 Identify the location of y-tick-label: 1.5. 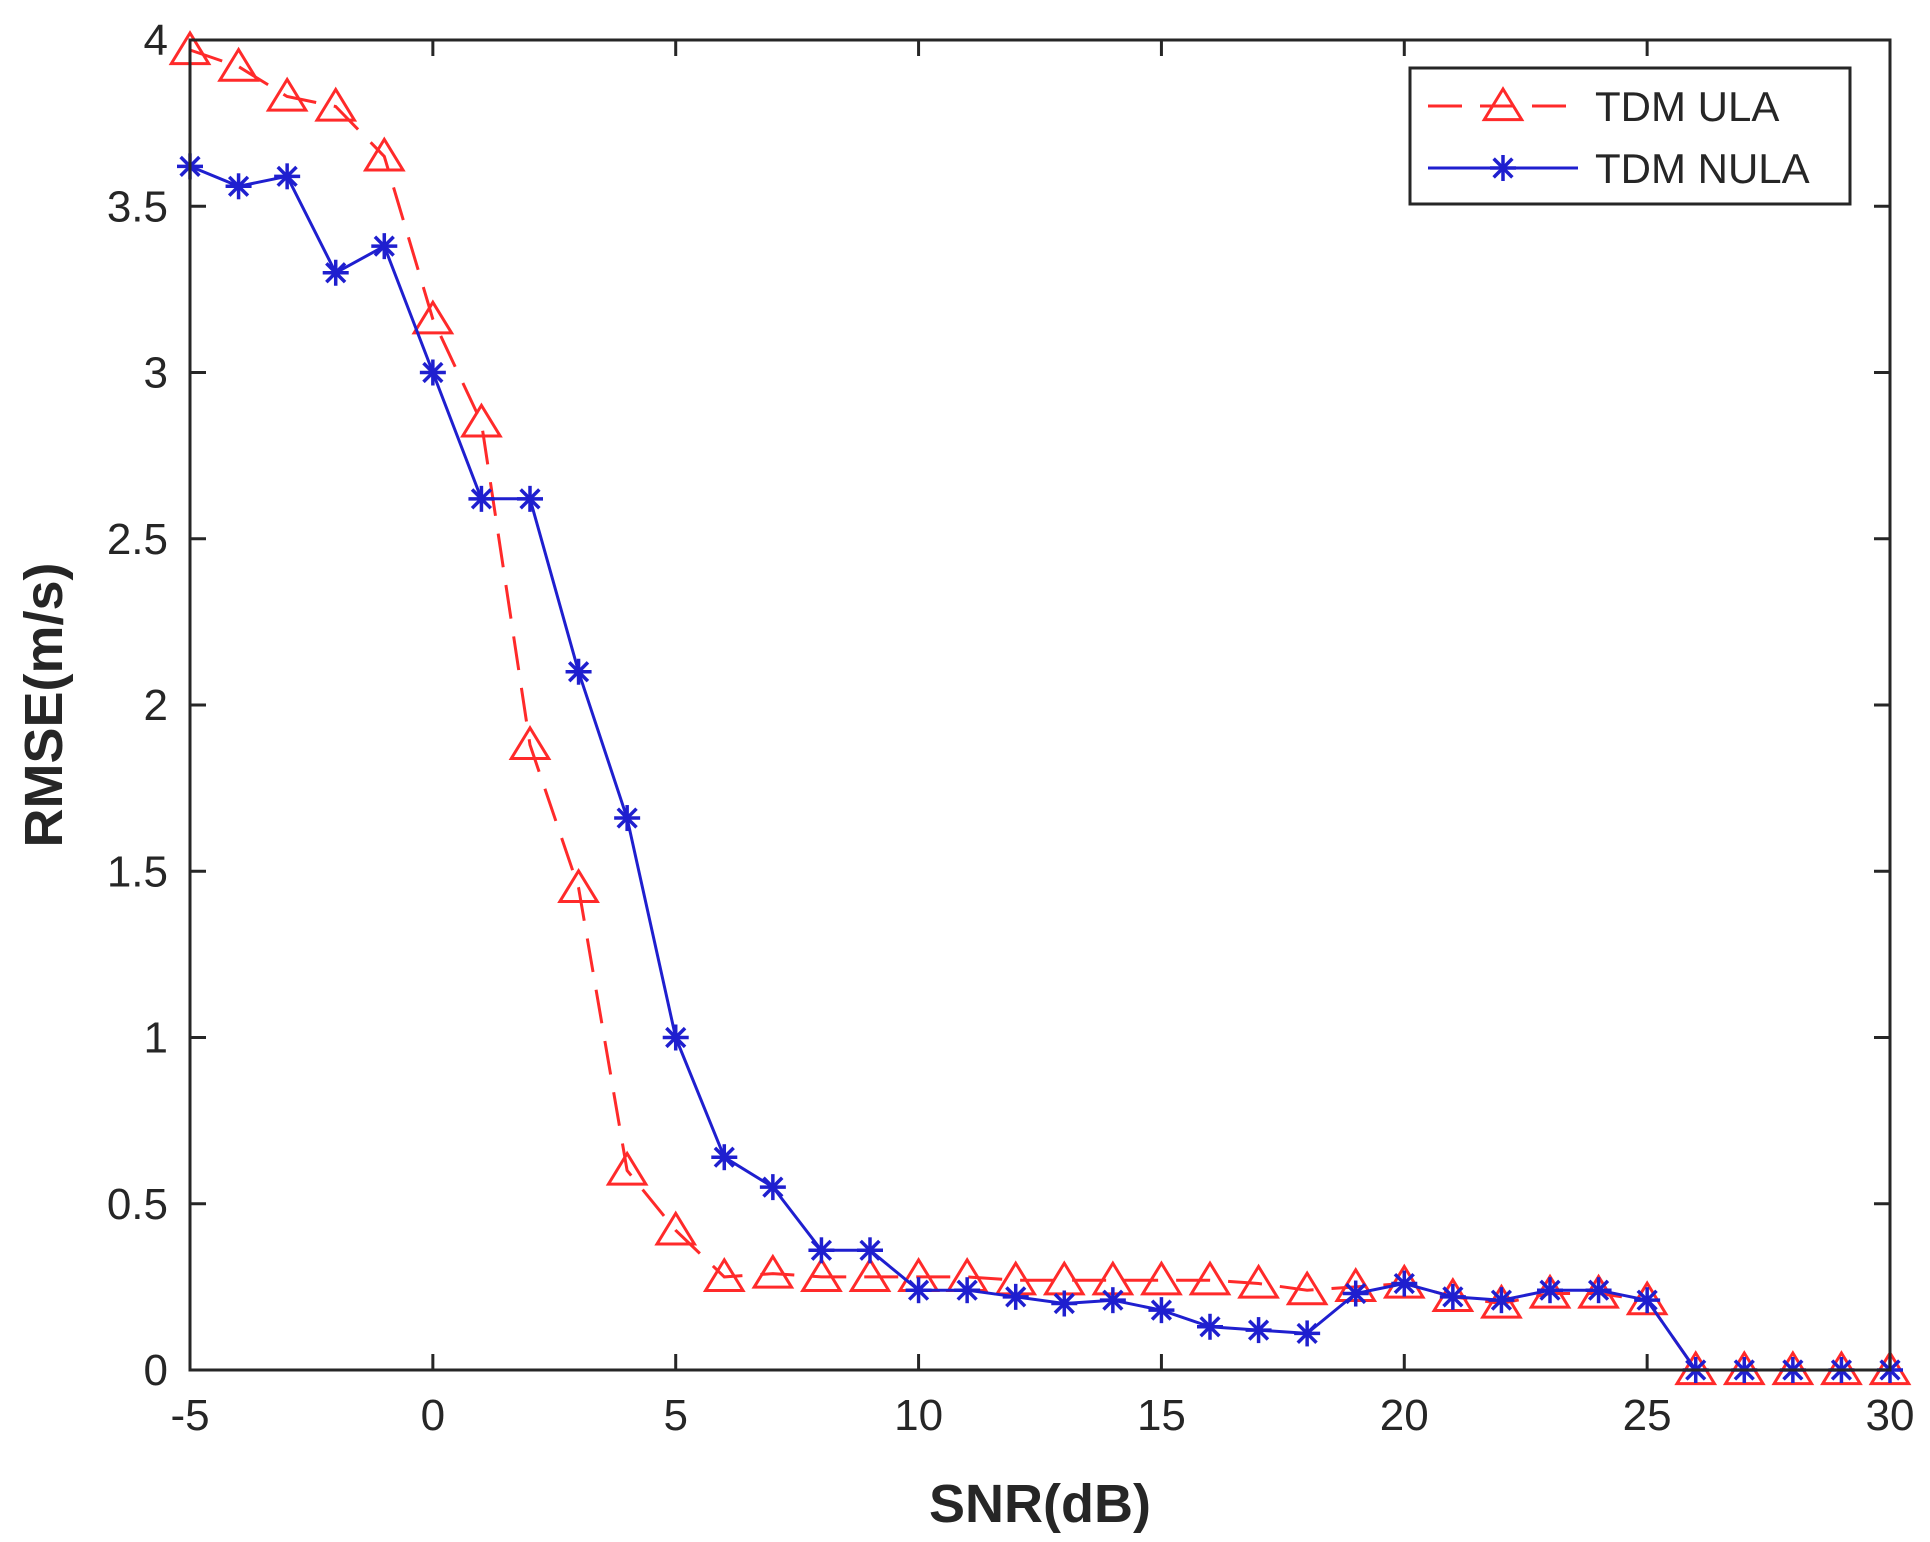
(137, 871).